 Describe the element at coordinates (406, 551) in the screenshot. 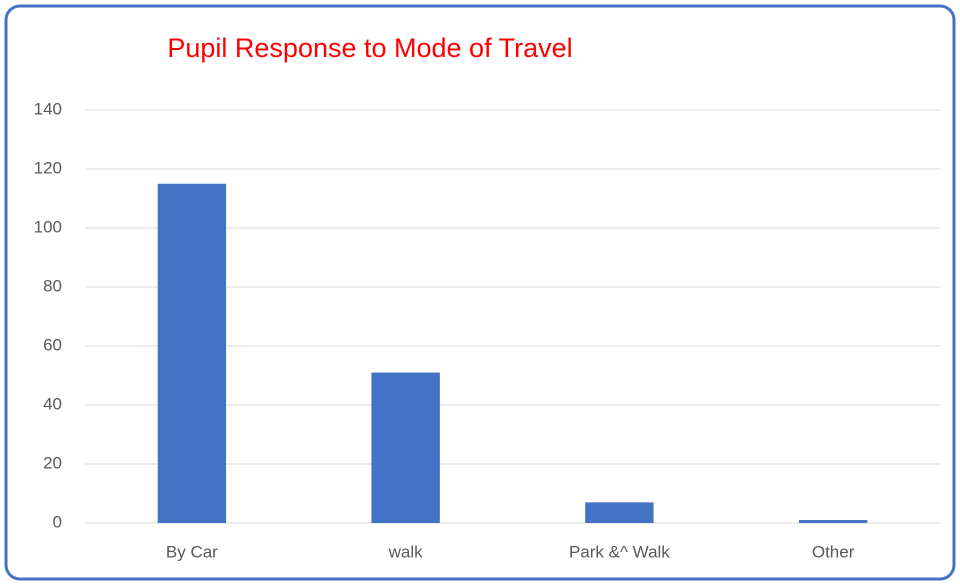

I see `x-tick-label: walk` at that location.